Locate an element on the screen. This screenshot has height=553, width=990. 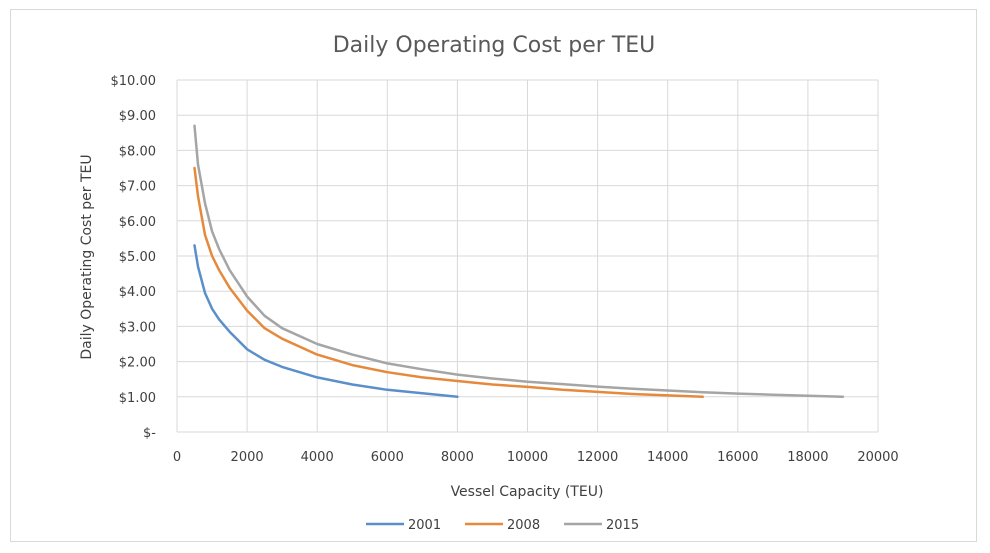
y-tick-label: $9.00 is located at coordinates (137, 116).